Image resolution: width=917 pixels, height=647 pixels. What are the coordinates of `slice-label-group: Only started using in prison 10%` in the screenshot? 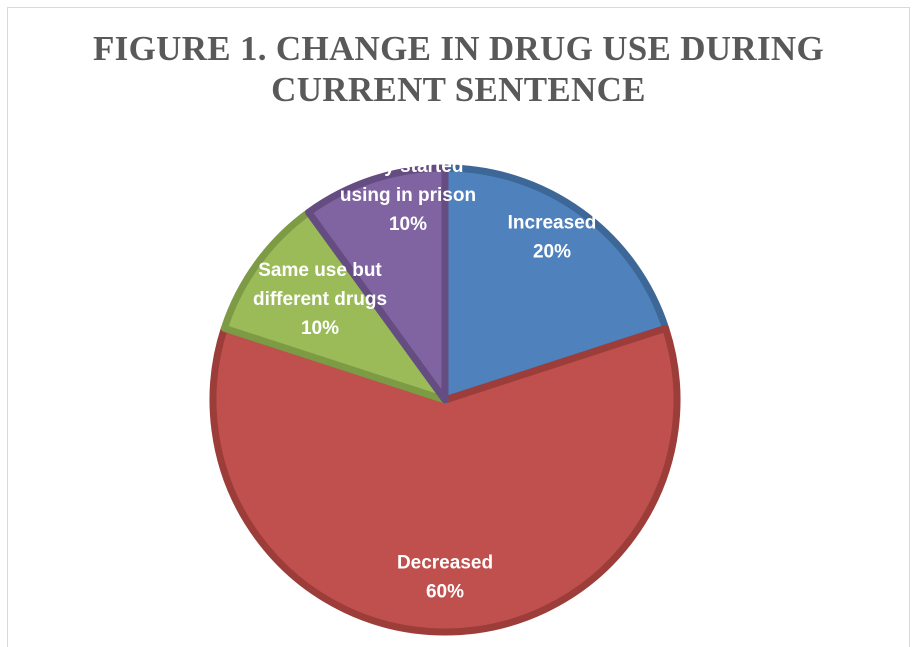 It's located at (408, 195).